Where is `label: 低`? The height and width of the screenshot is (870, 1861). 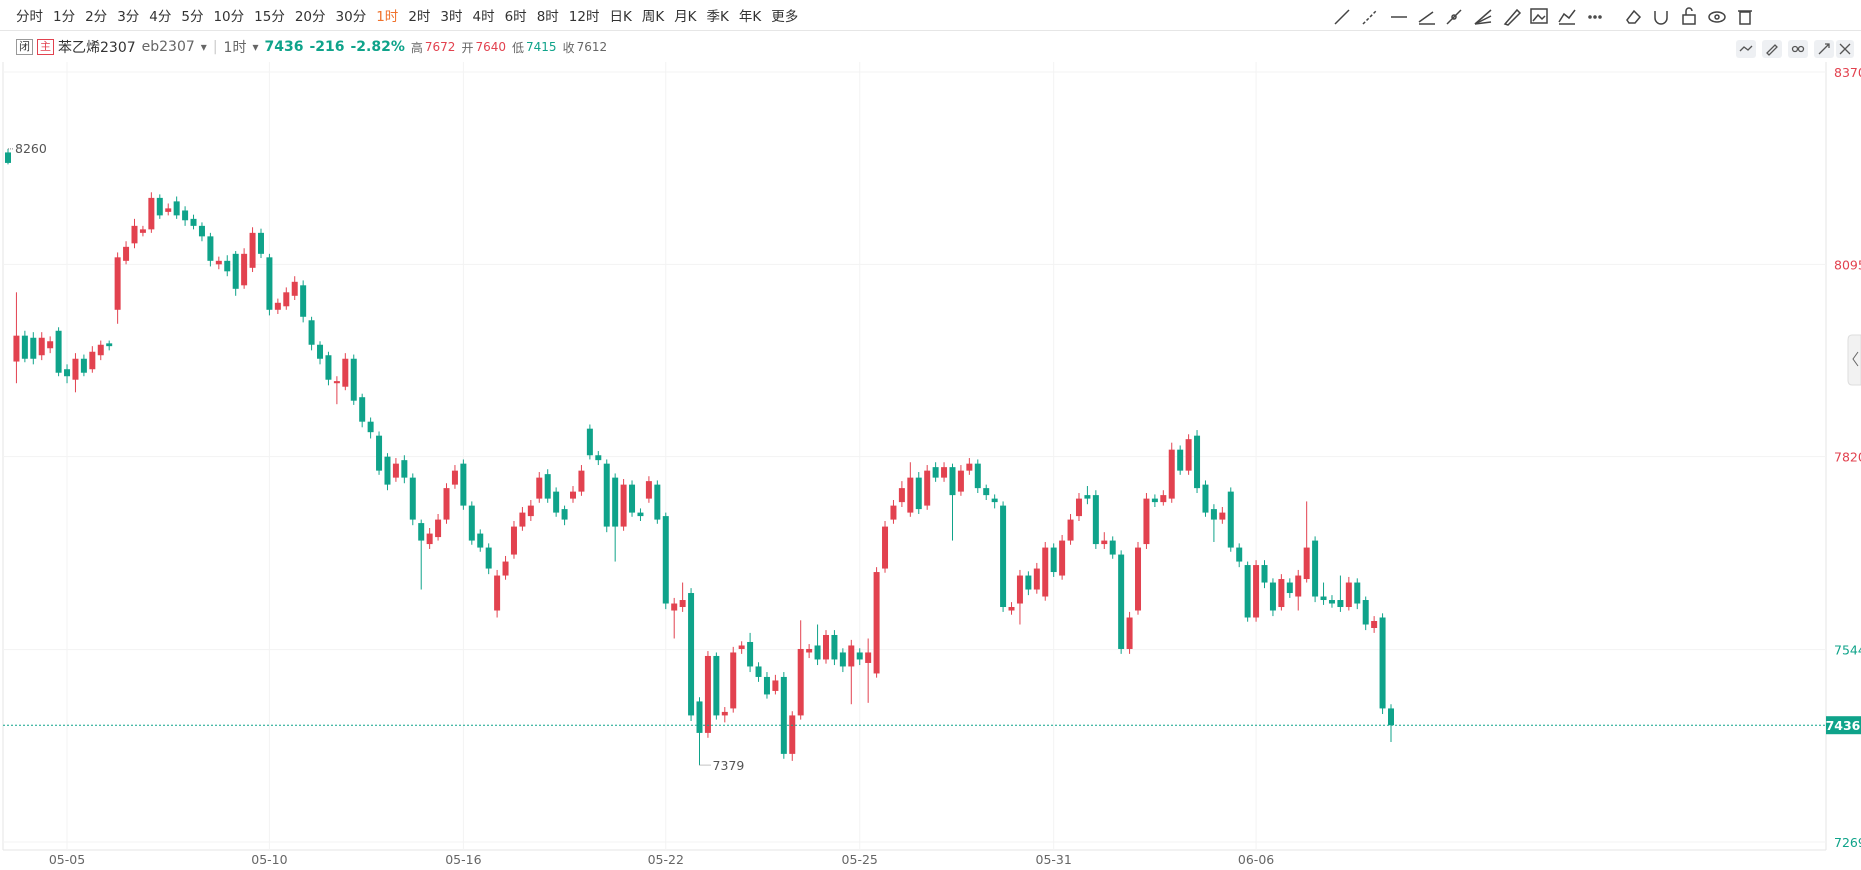
label: 低 is located at coordinates (518, 47).